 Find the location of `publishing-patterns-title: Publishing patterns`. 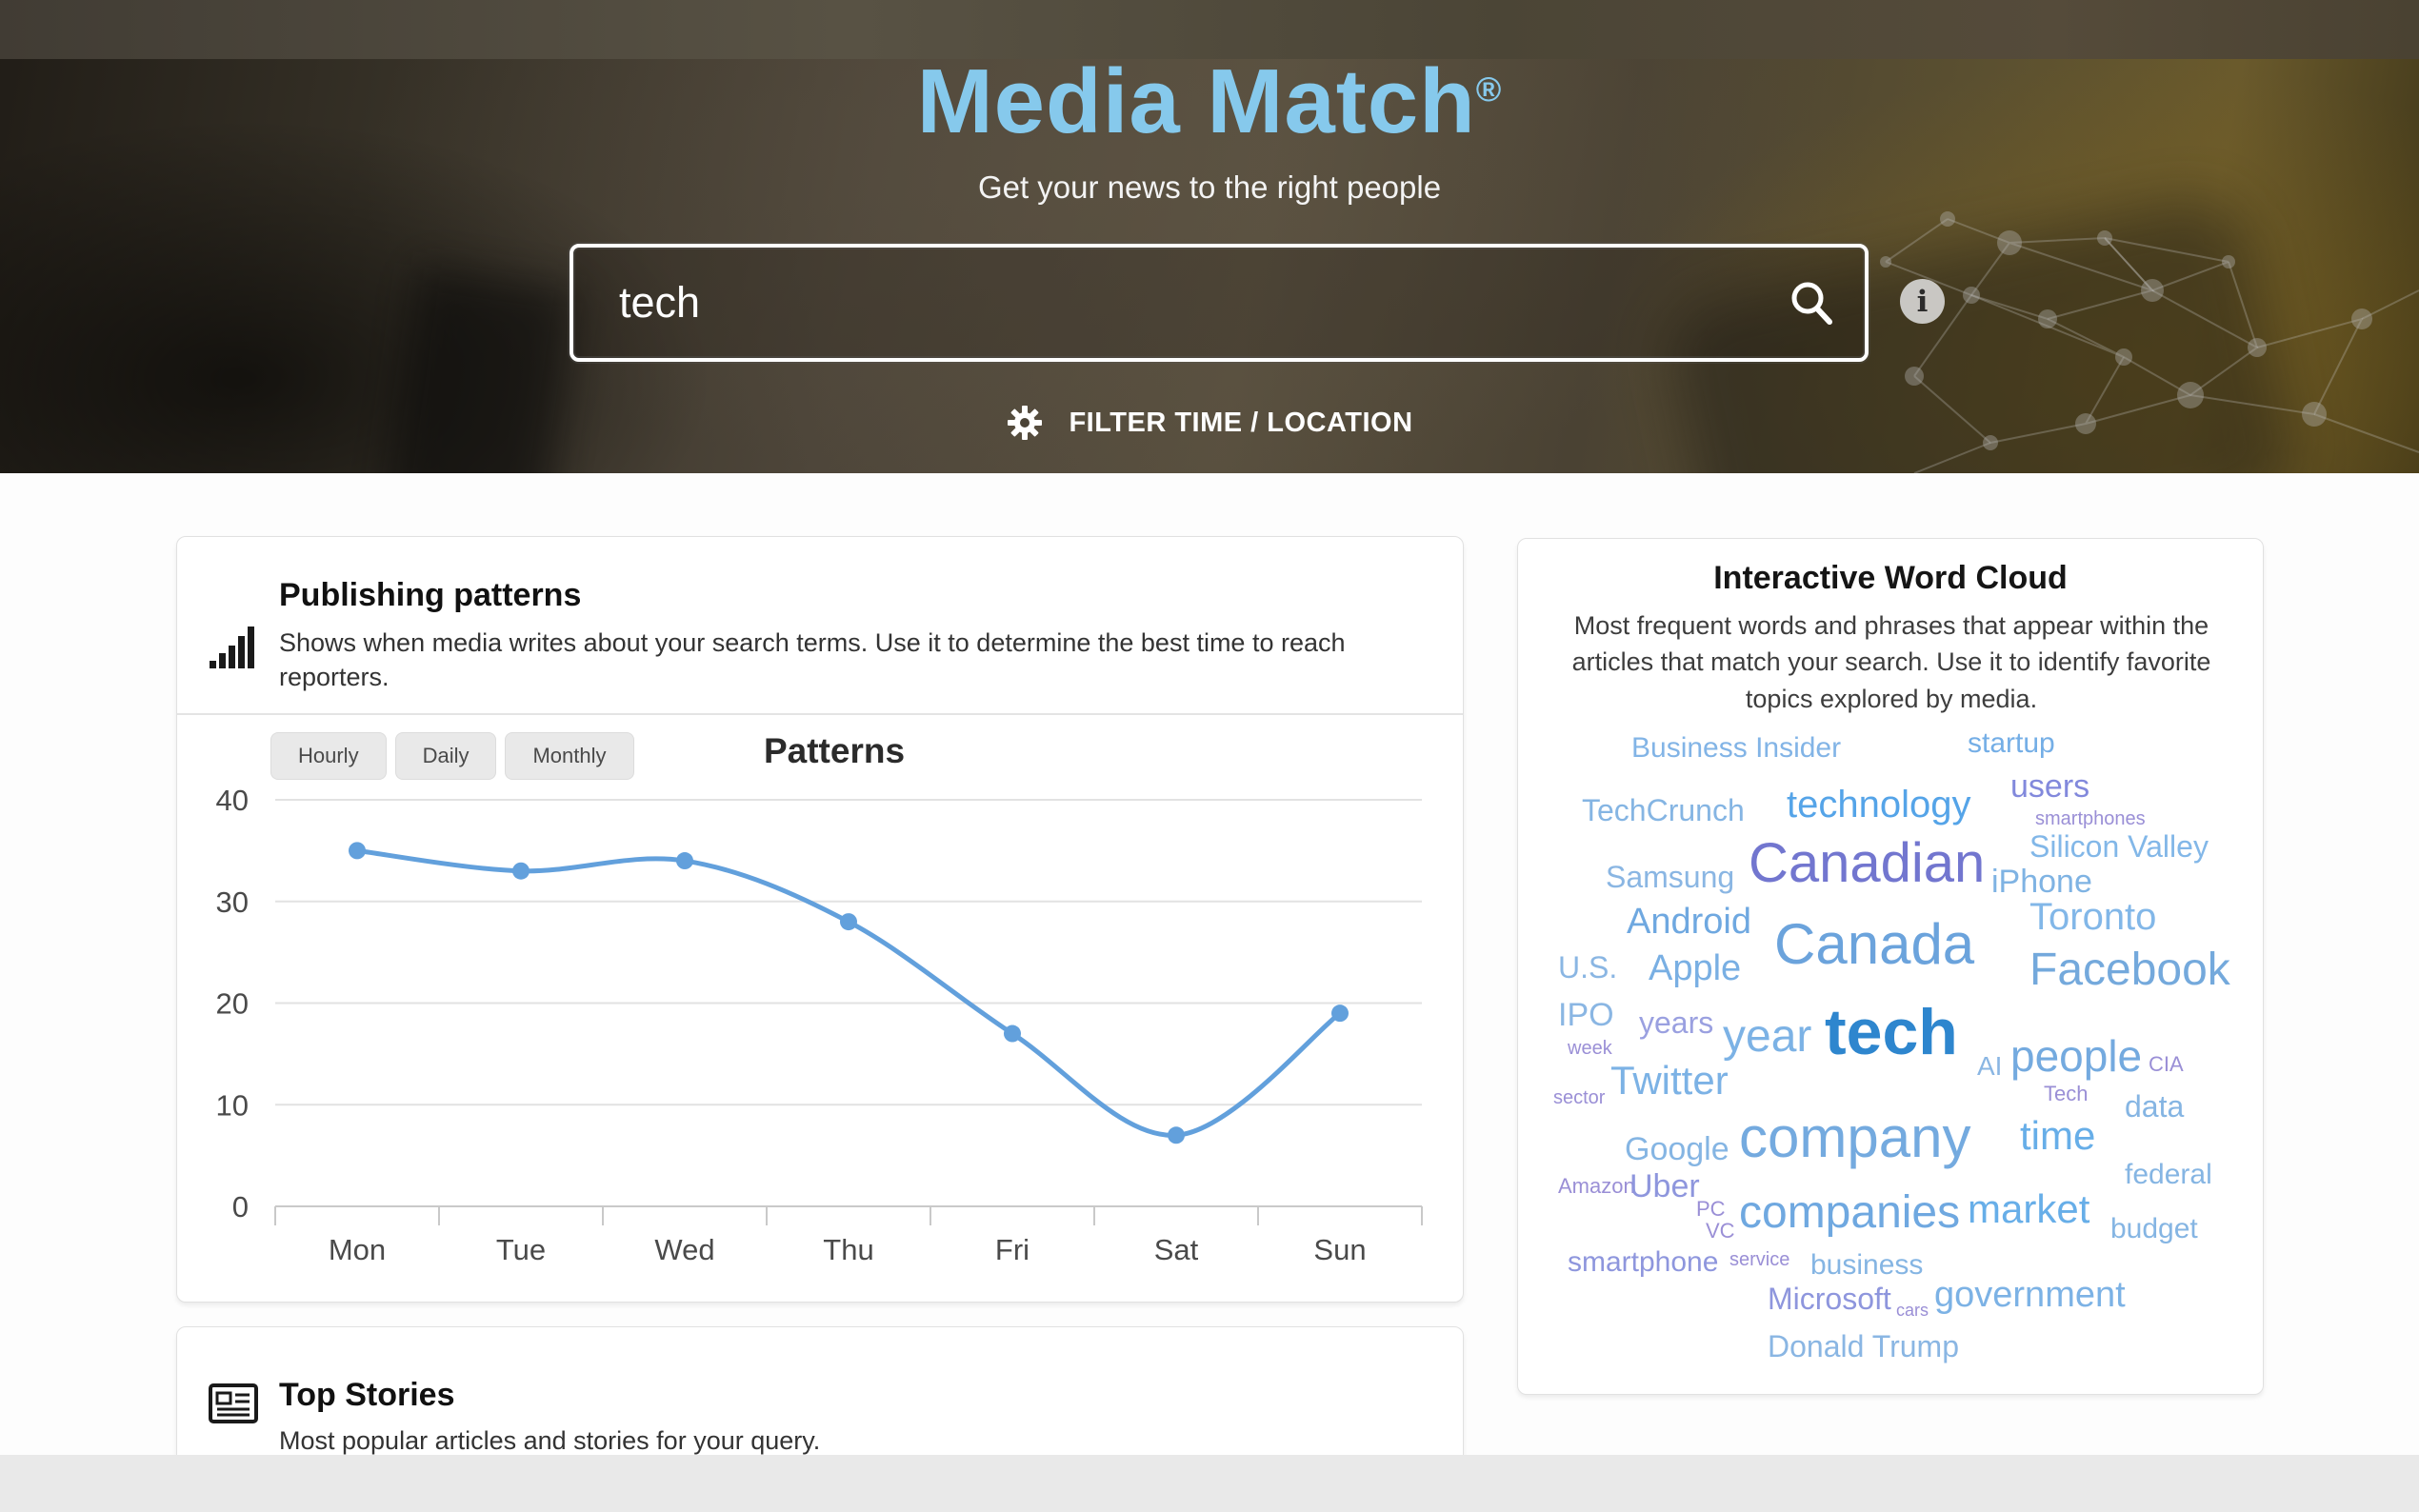

publishing-patterns-title: Publishing patterns is located at coordinates (430, 595).